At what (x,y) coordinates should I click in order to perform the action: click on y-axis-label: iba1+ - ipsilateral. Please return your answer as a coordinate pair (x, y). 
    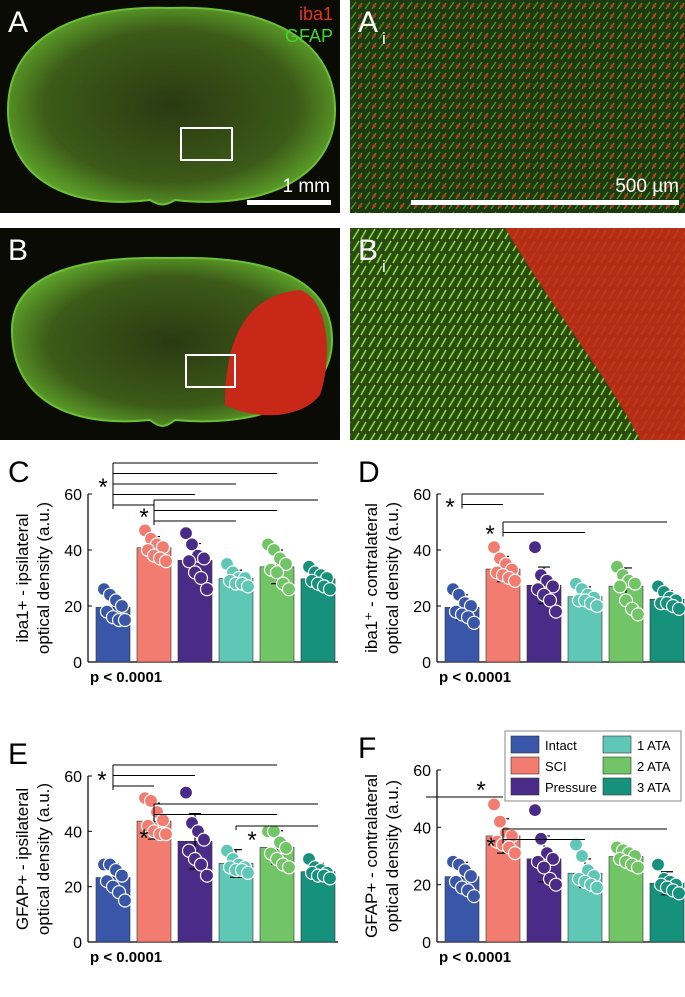
    Looking at the image, I should click on (22, 578).